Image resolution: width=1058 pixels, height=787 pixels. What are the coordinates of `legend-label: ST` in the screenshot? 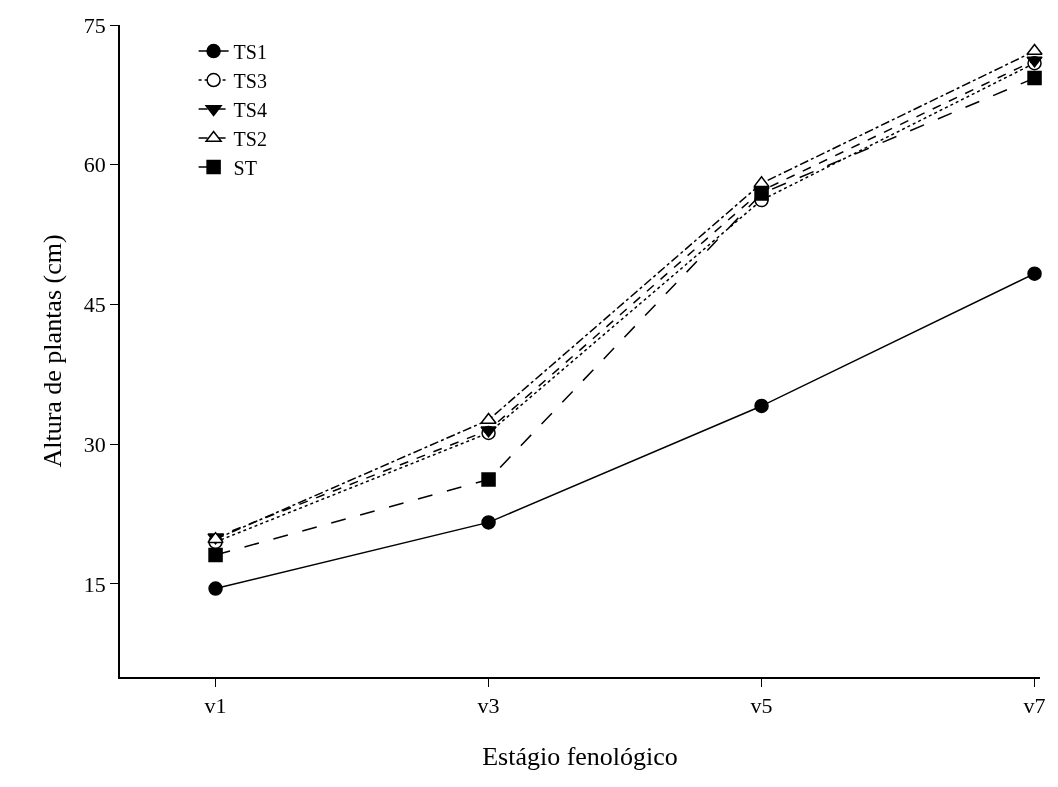 It's located at (245, 167).